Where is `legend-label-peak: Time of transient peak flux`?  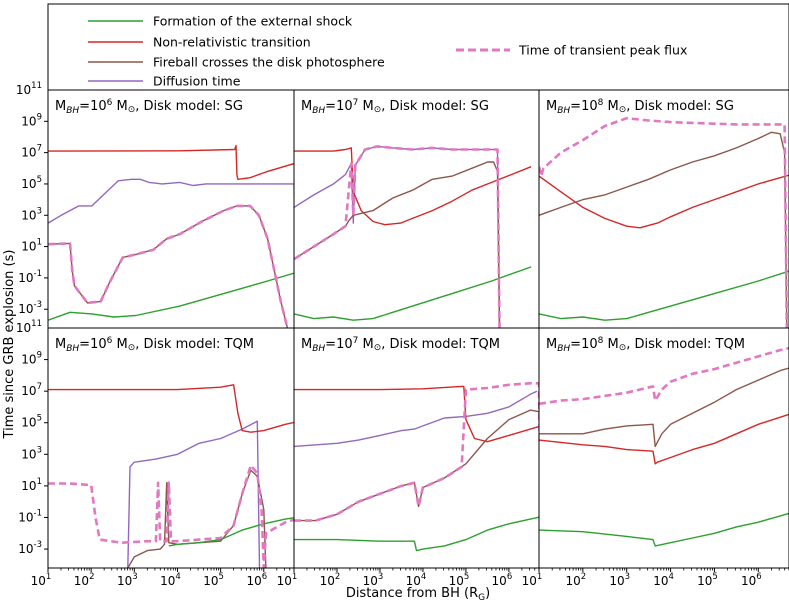 legend-label-peak: Time of transient peak flux is located at coordinates (602, 50).